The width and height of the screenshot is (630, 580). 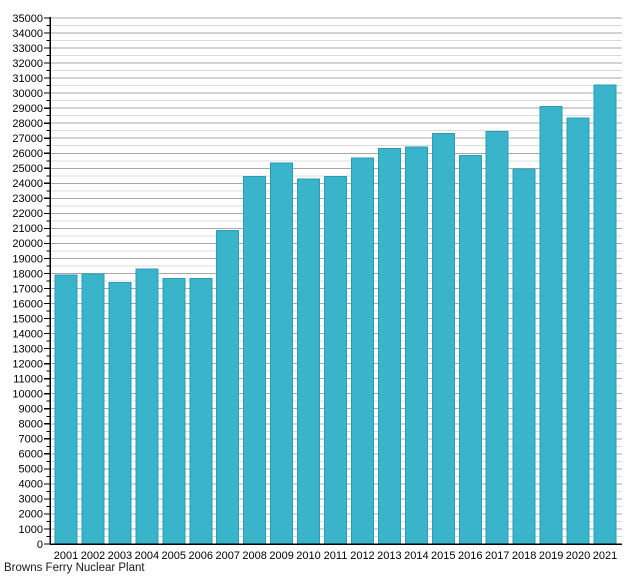 I want to click on y-tick-label: 13000, so click(x=27, y=349).